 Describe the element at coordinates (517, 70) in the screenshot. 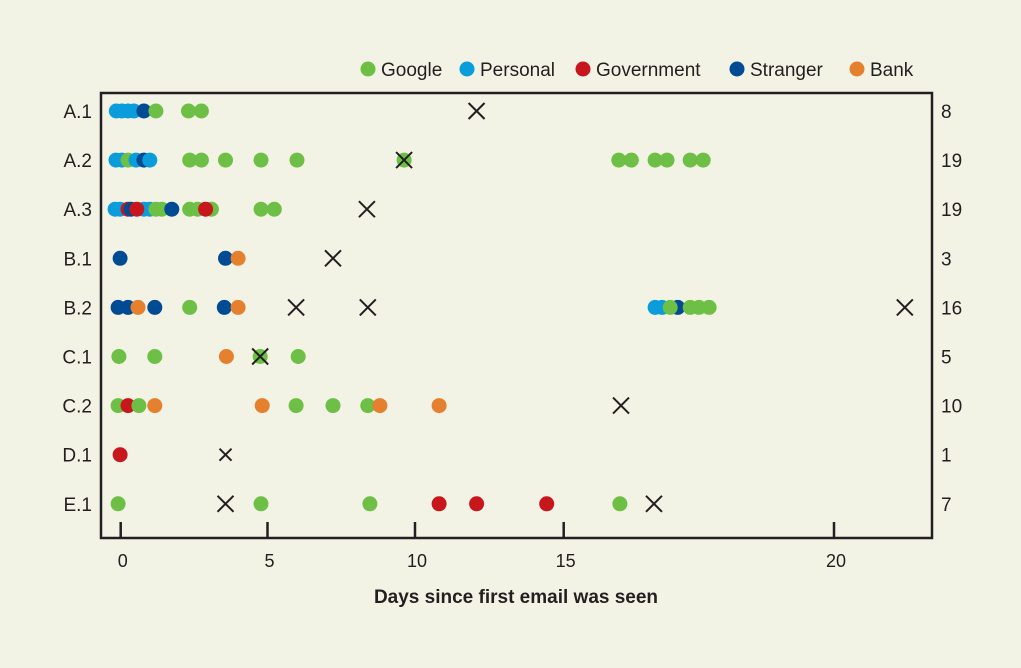

I see `legend-label-personal: Personal` at that location.